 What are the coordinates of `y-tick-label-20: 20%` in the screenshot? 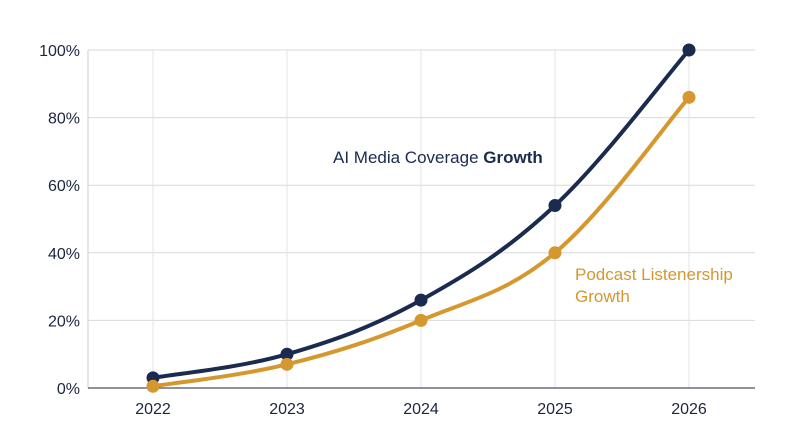 It's located at (64, 321).